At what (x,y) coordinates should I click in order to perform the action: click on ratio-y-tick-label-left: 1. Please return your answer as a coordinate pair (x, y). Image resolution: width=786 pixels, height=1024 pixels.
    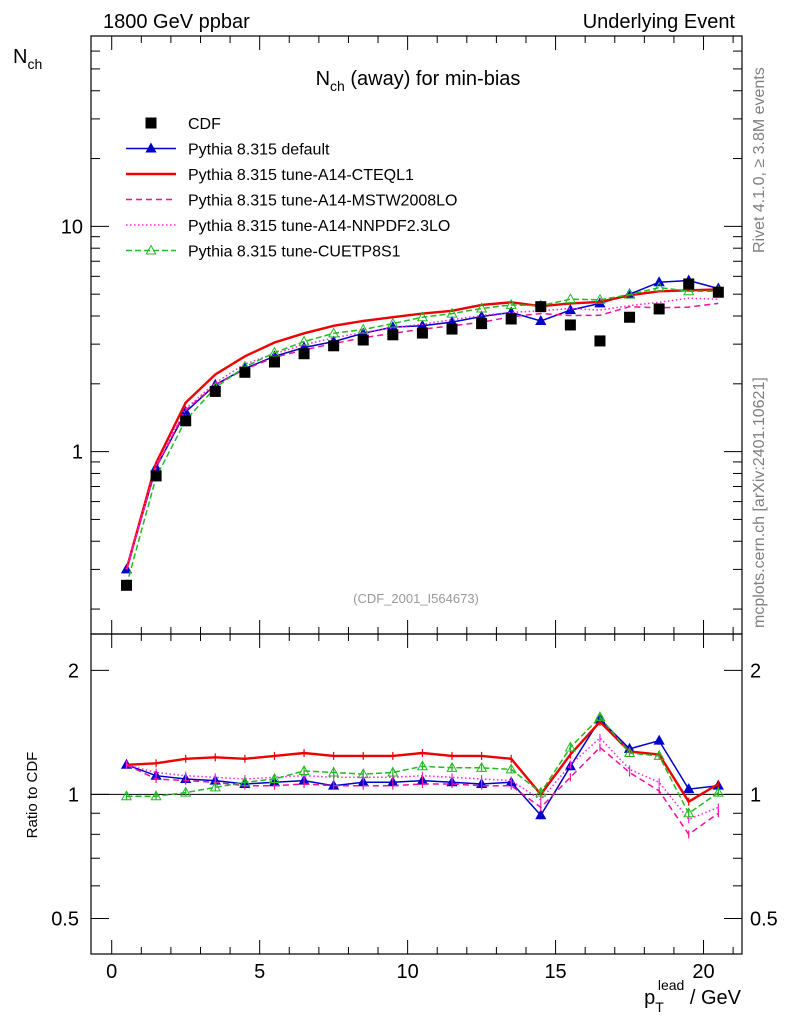
    Looking at the image, I should click on (73, 795).